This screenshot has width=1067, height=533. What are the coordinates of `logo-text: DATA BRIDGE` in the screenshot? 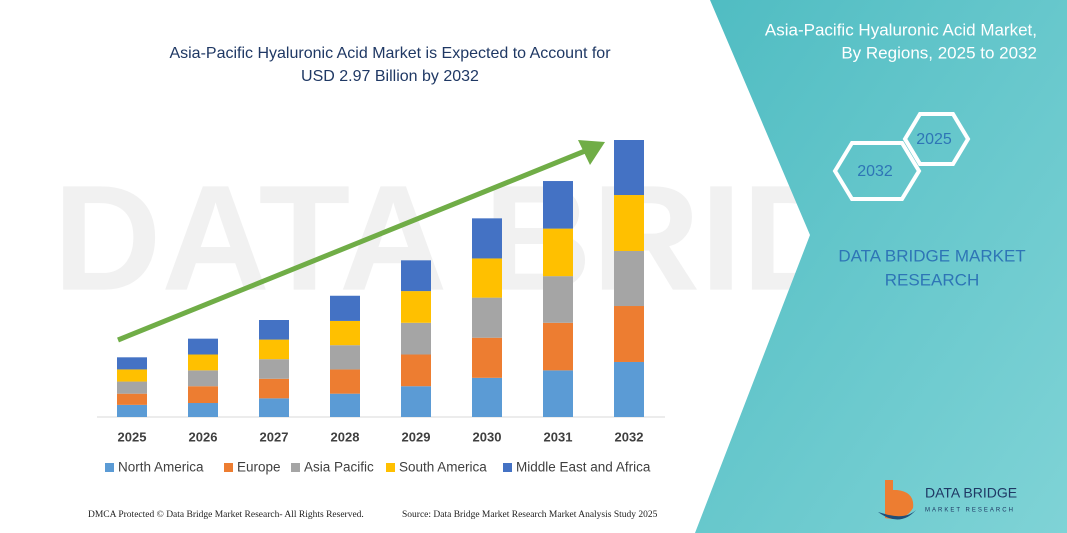 It's located at (971, 493).